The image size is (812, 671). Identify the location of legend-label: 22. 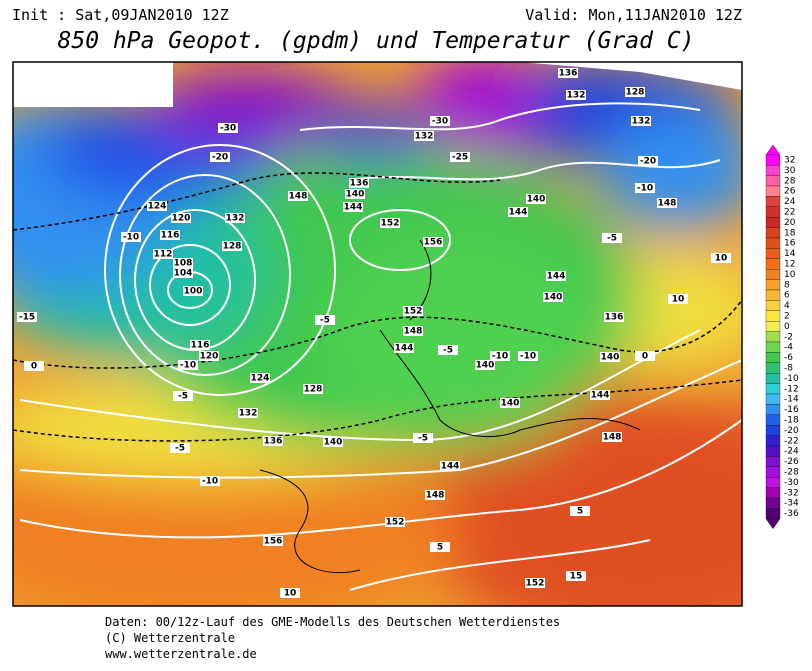
(789, 213).